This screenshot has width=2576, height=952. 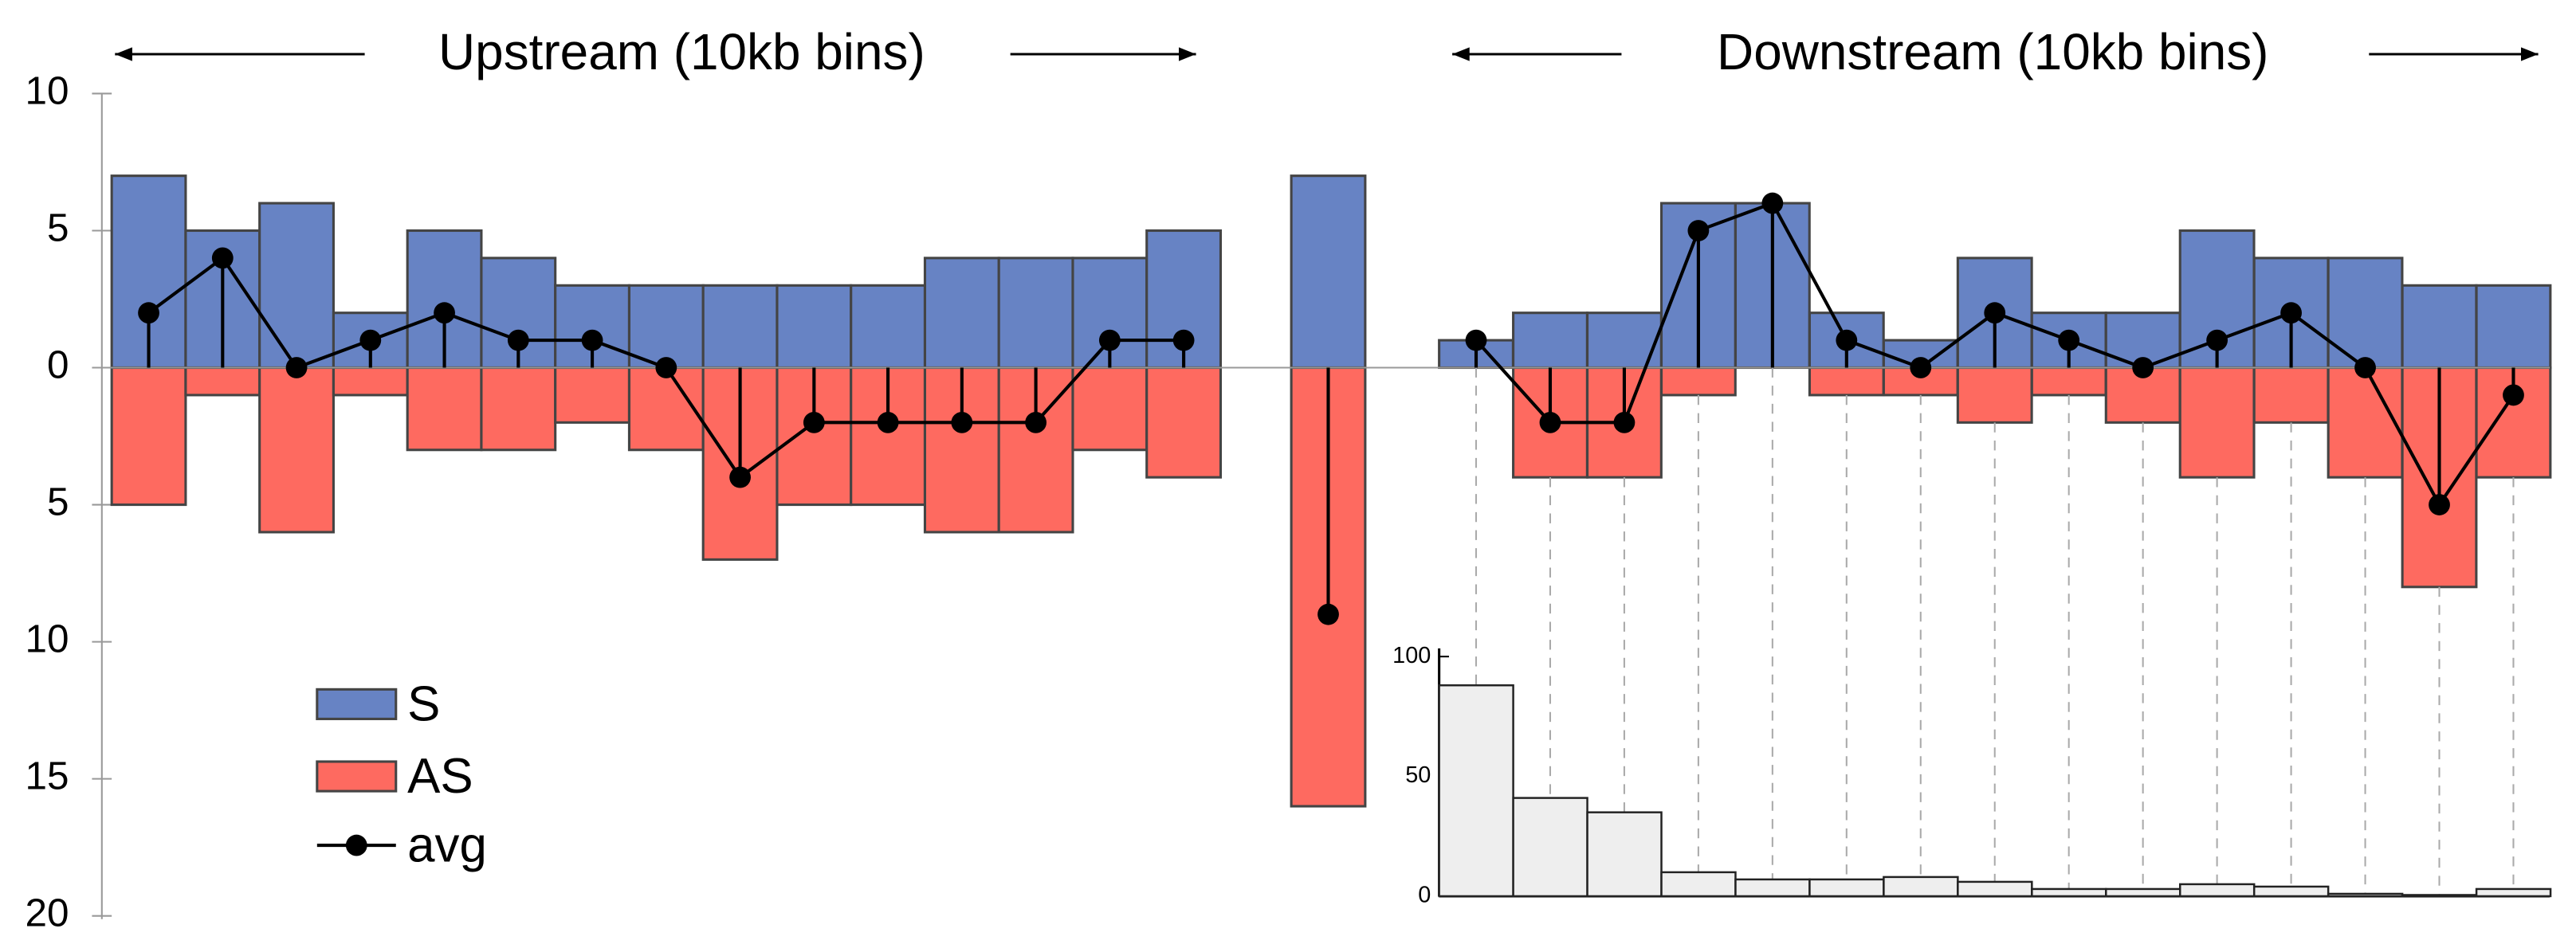 I want to click on legend-label: avg, so click(x=447, y=845).